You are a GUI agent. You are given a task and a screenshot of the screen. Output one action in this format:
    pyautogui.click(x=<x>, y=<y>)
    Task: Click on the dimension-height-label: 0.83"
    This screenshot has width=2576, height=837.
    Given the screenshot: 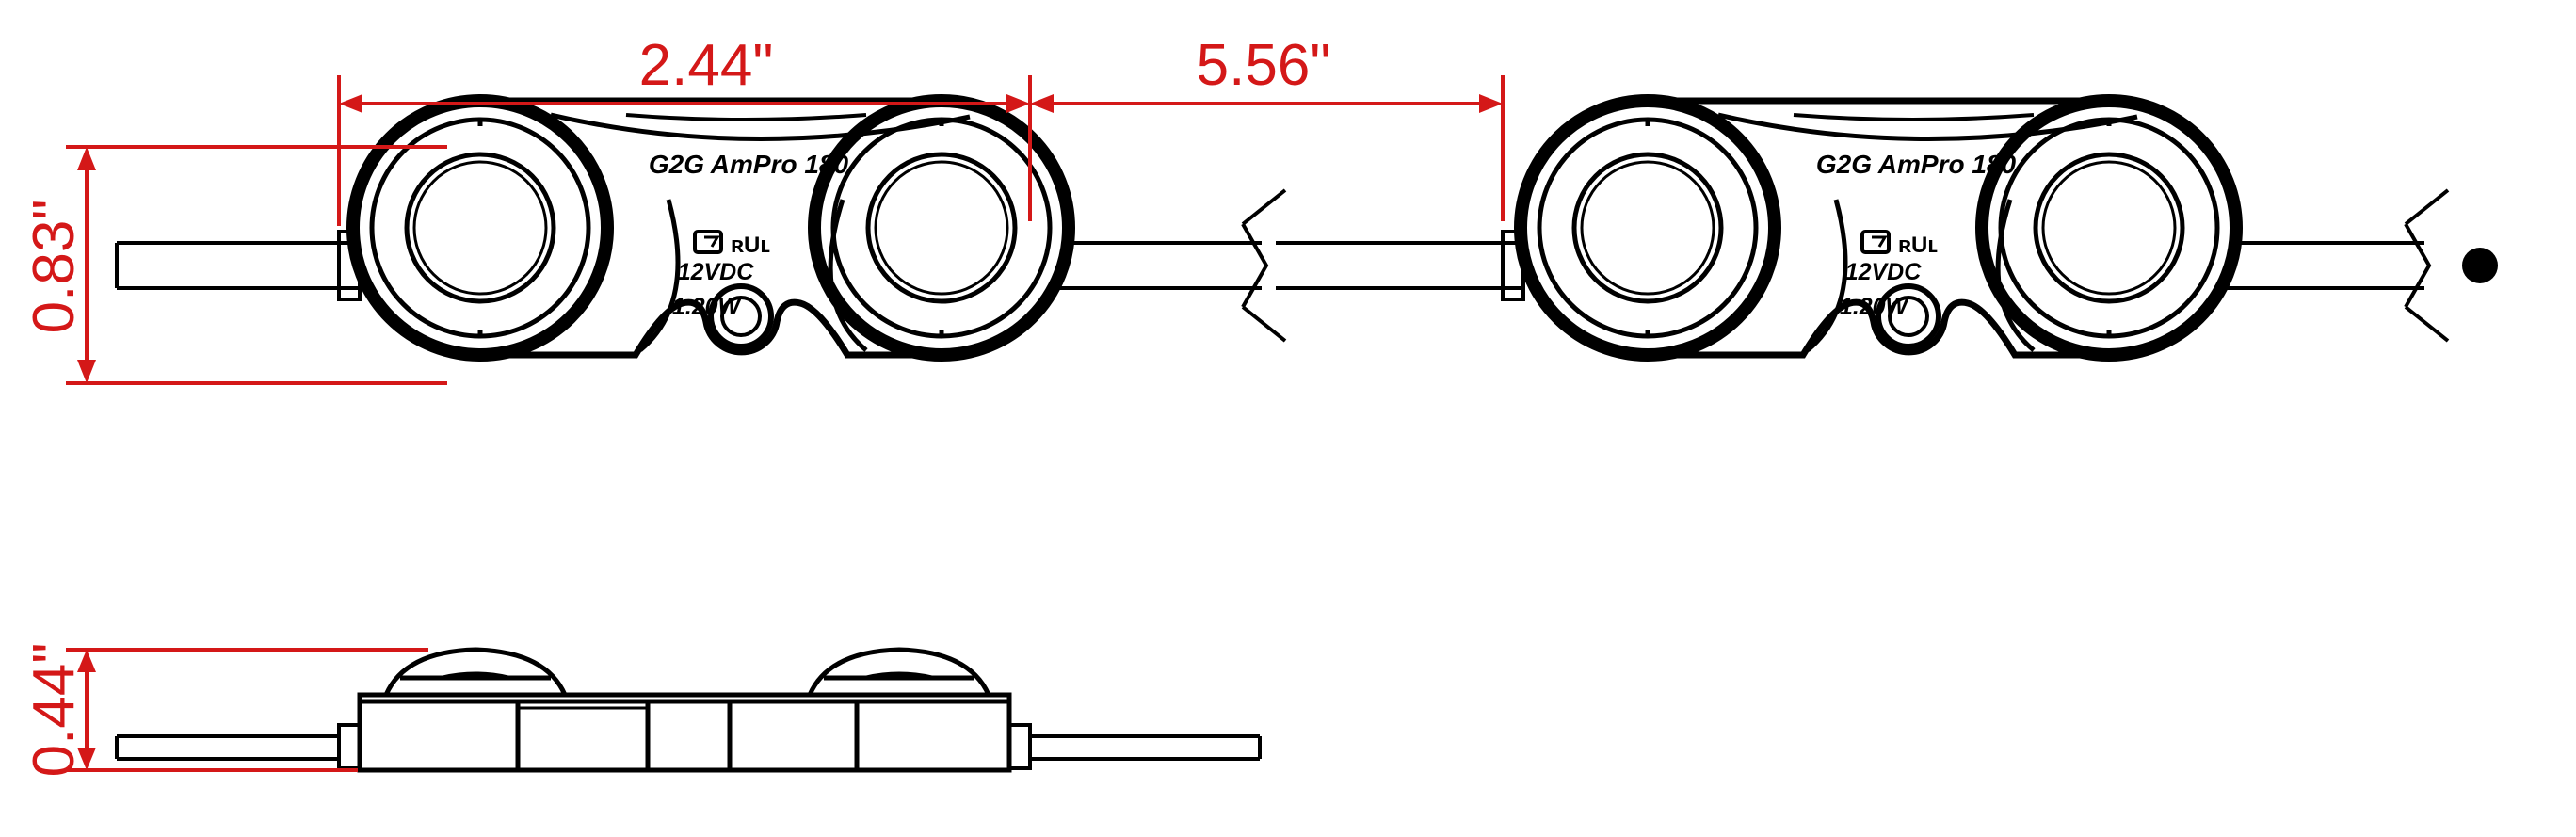 What is the action you would take?
    pyautogui.click(x=54, y=267)
    